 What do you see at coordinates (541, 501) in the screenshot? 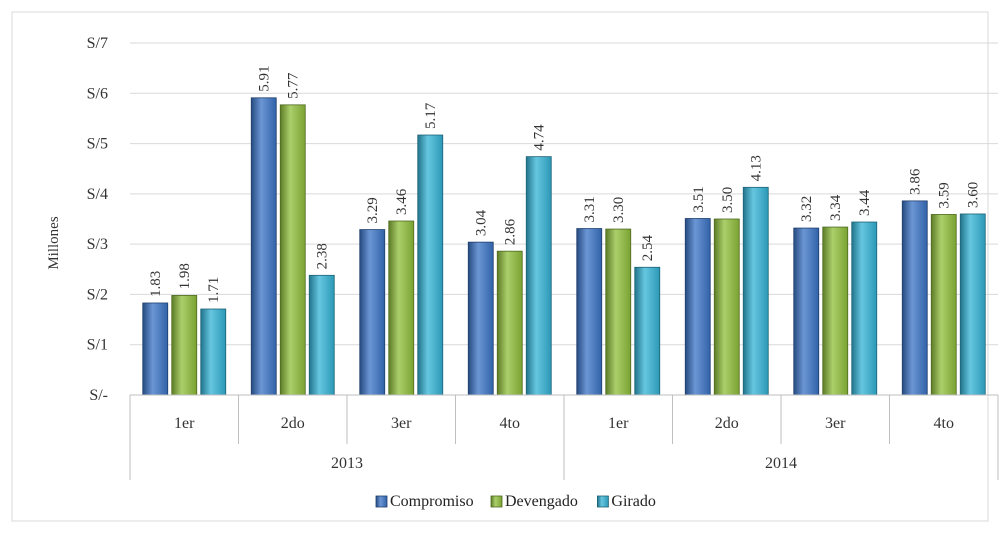
I see `legend-label: Devengado` at bounding box center [541, 501].